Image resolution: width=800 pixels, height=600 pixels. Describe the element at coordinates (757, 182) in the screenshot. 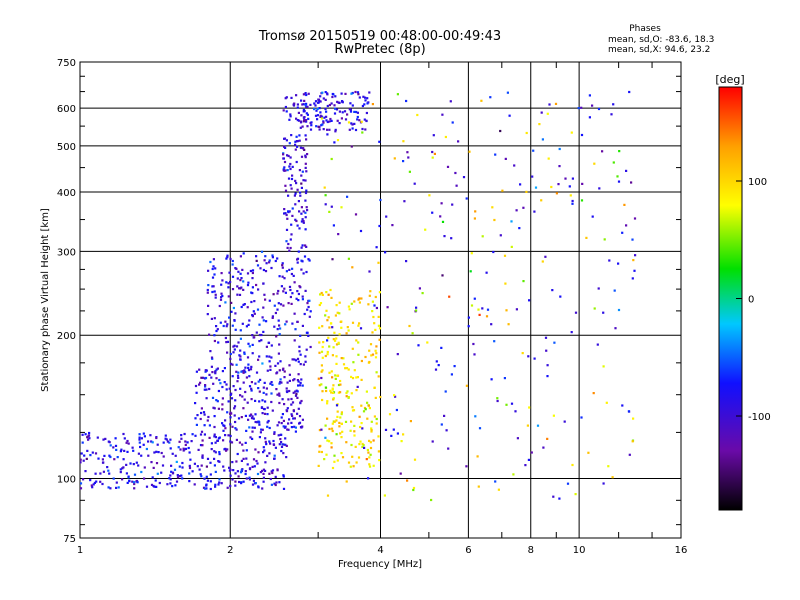

I see `colorbar-tick-label: 100` at that location.